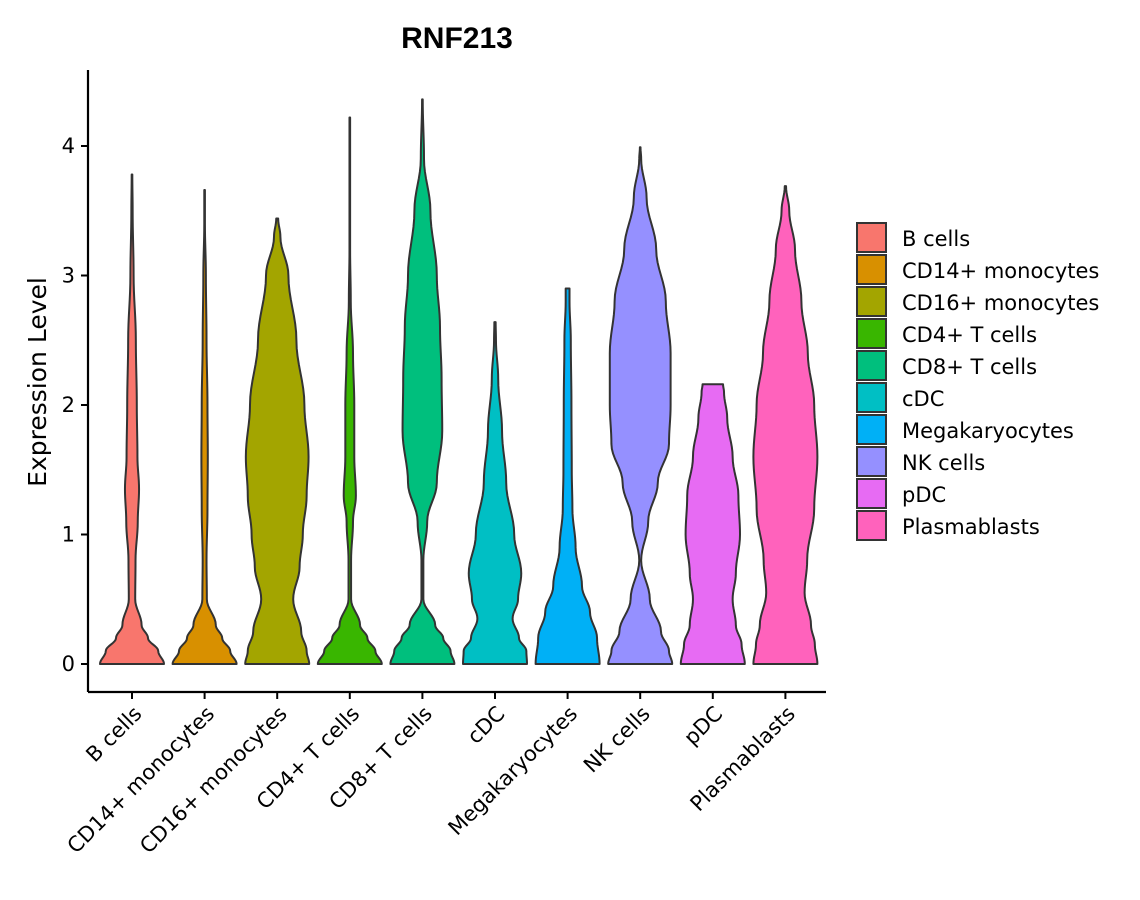  I want to click on legend-label: cDC, so click(923, 399).